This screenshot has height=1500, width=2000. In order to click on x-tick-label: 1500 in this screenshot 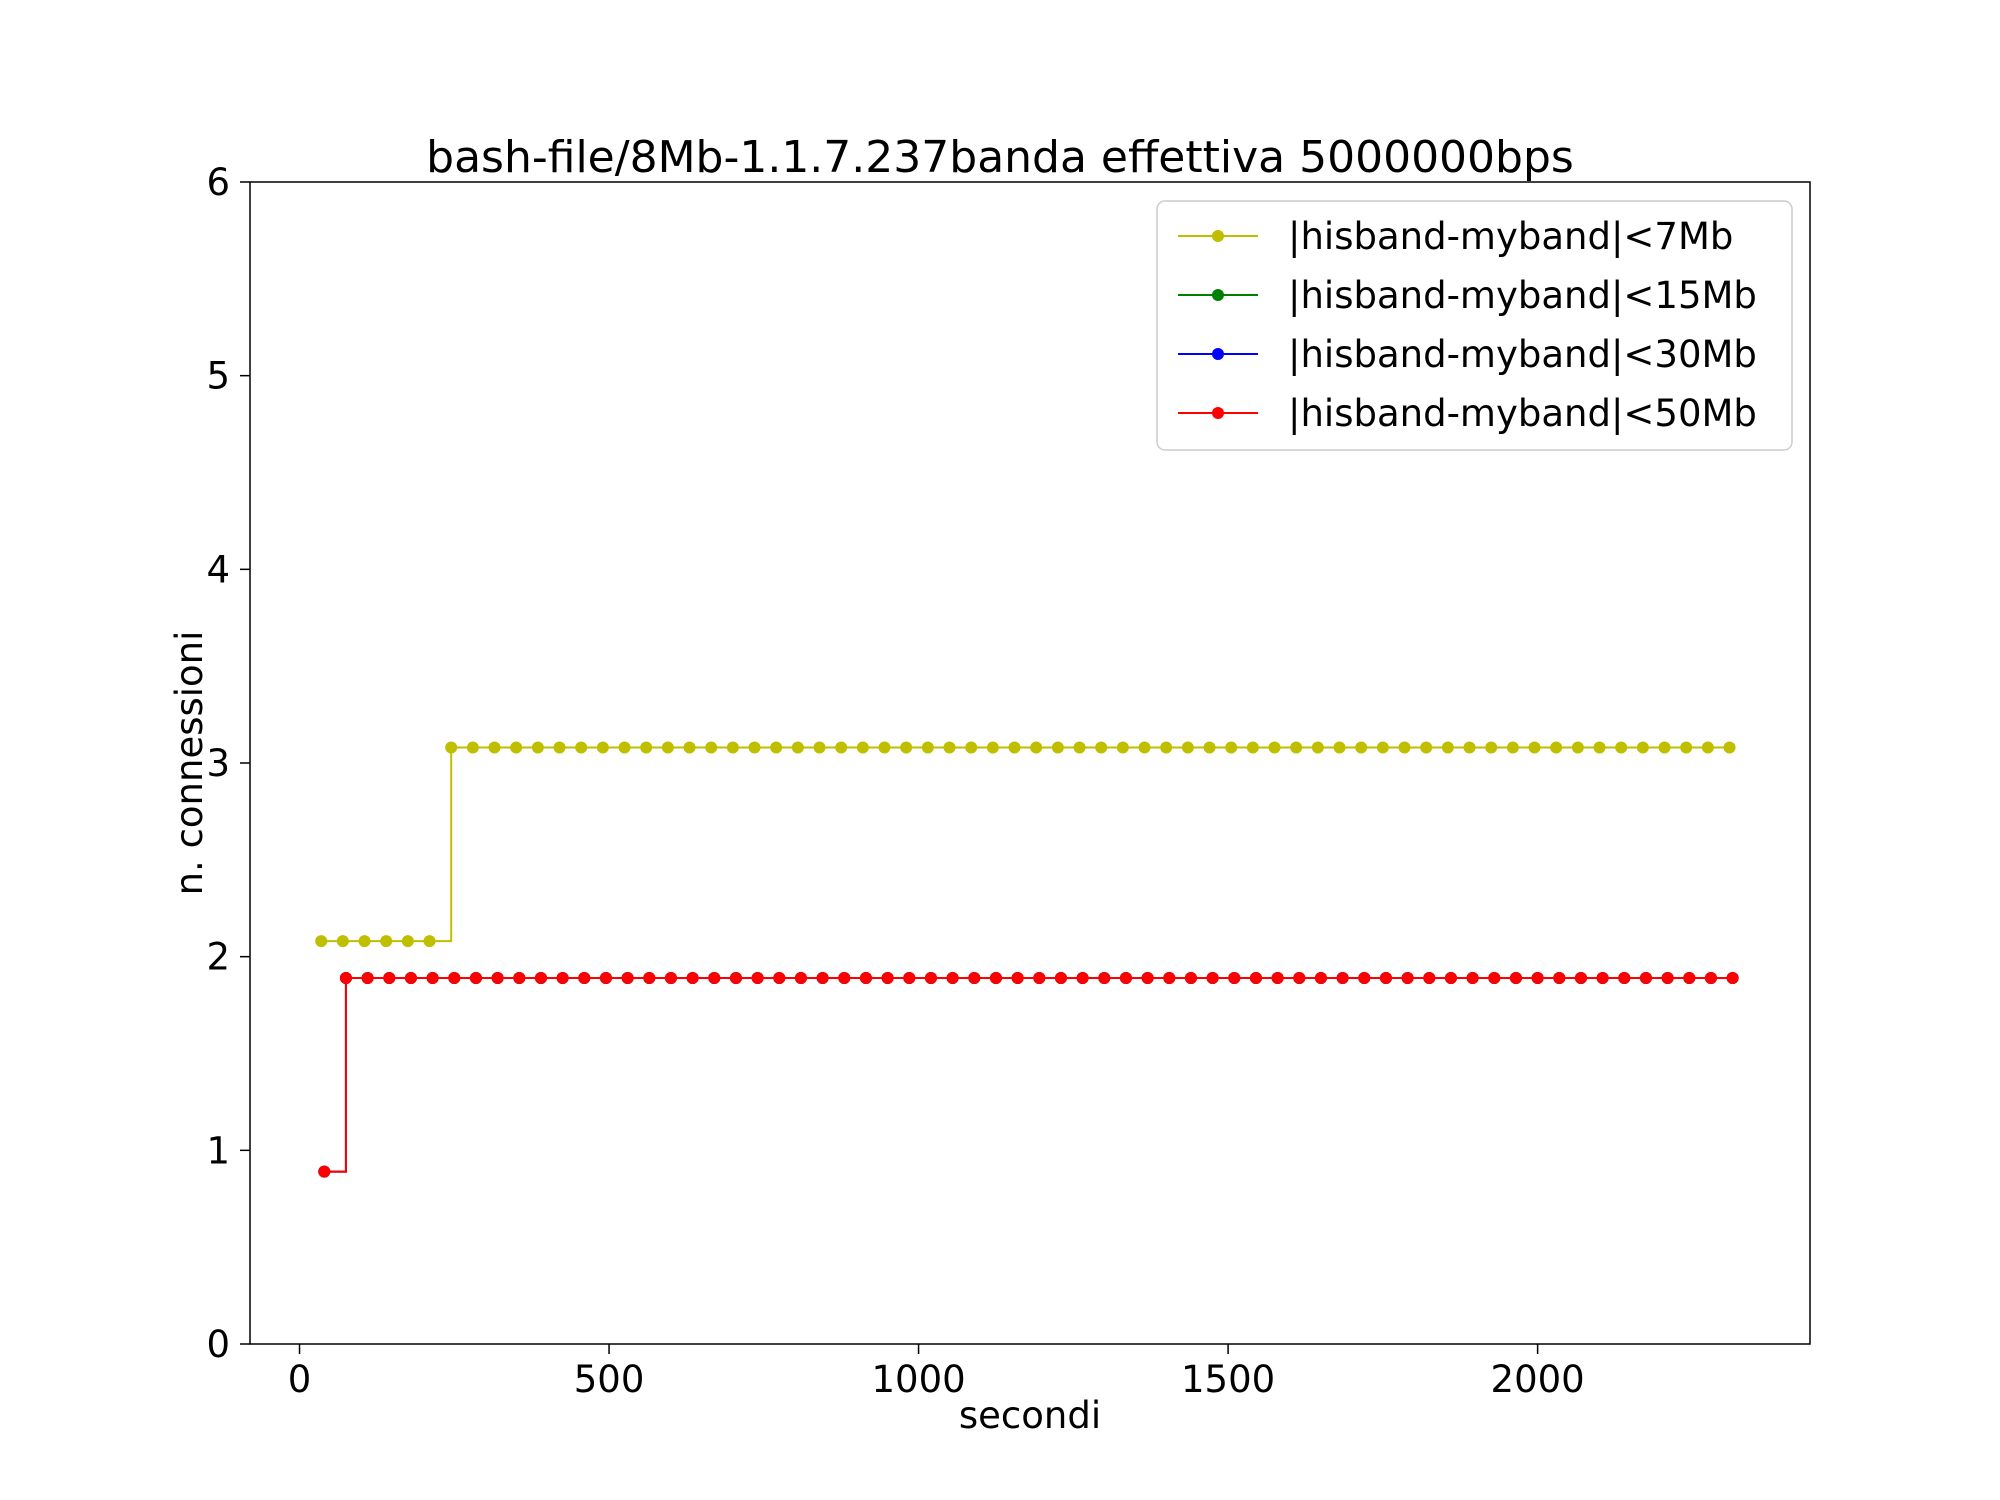, I will do `click(1228, 1379)`.